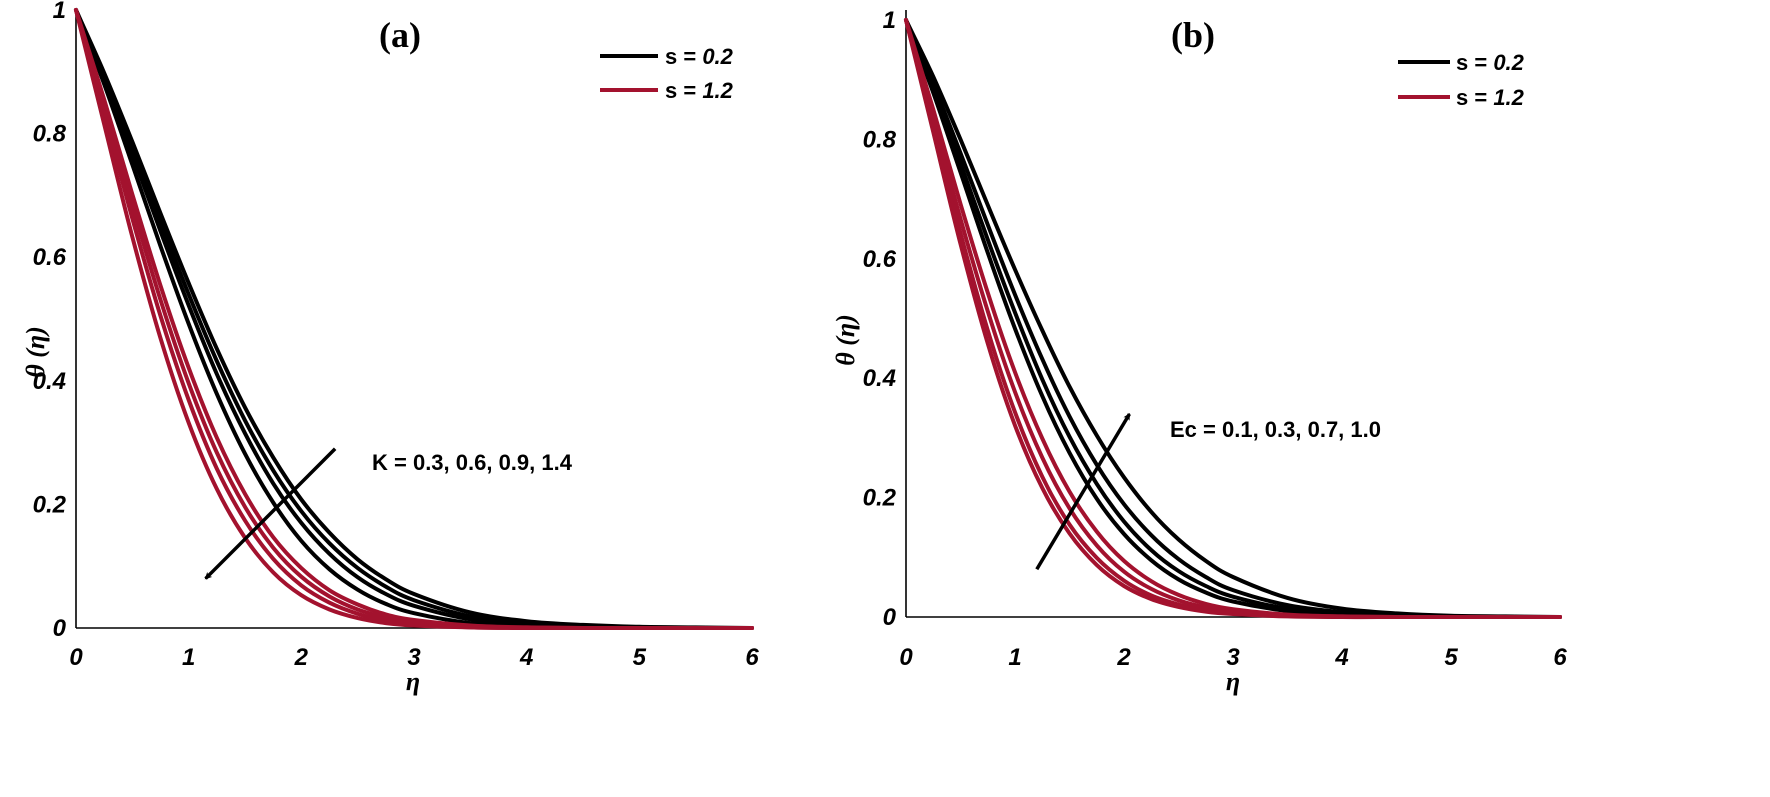  What do you see at coordinates (1275, 429) in the screenshot?
I see `parameter-annotation: Ec = 0.1, 0.3, 0.7, 1.0` at bounding box center [1275, 429].